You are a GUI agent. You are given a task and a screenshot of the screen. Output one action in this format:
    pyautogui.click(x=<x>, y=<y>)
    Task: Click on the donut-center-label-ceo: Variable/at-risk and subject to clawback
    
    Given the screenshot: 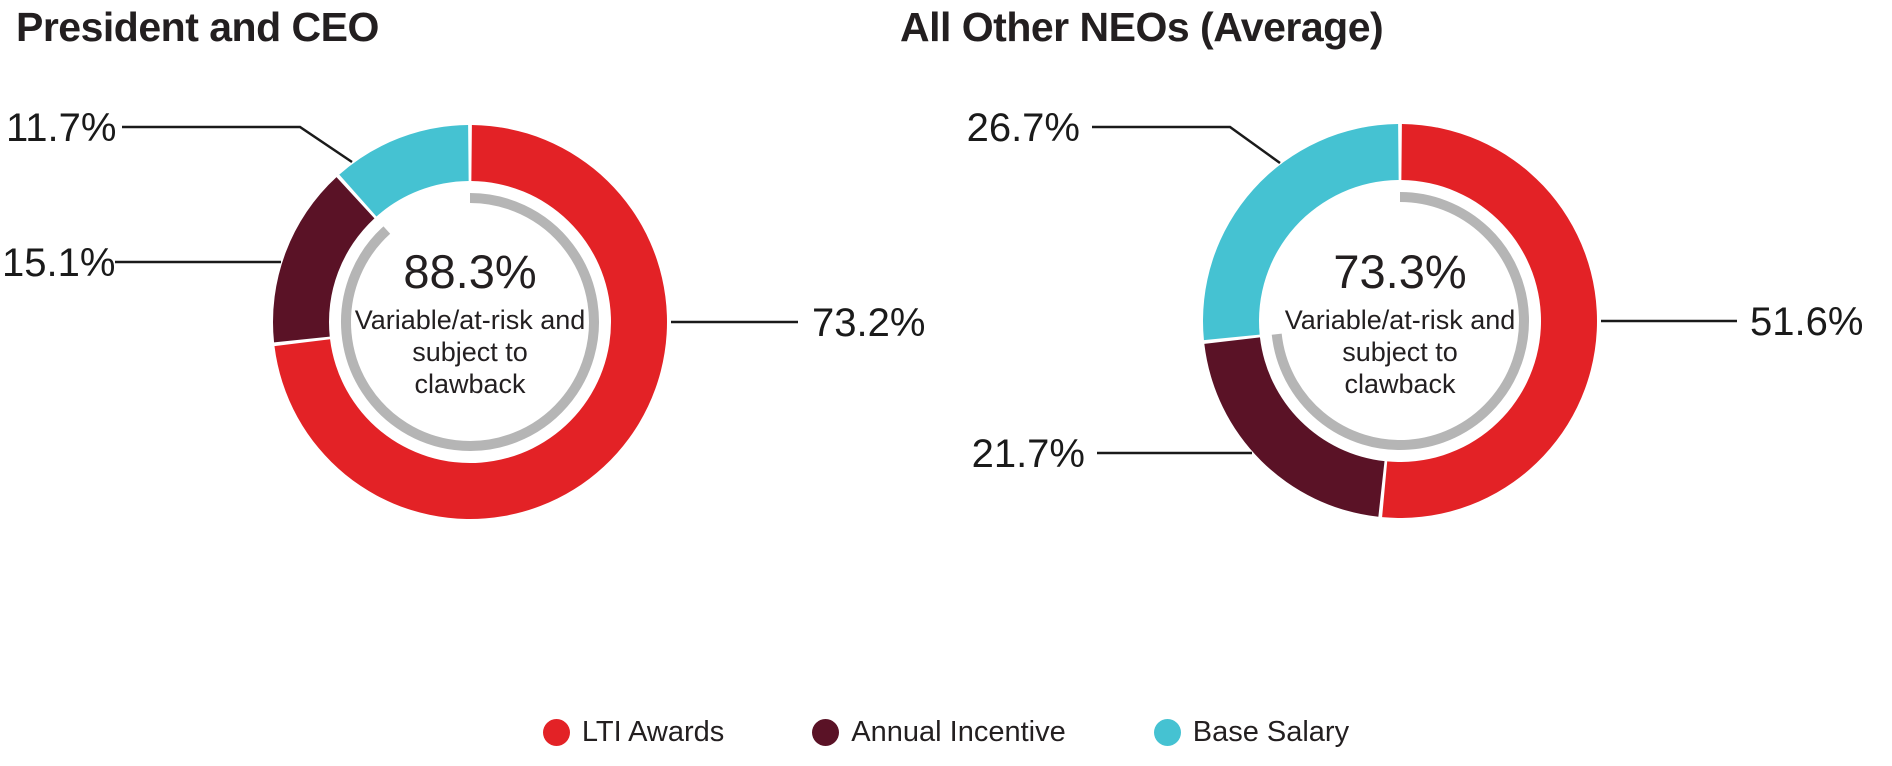 What is the action you would take?
    pyautogui.click(x=470, y=352)
    